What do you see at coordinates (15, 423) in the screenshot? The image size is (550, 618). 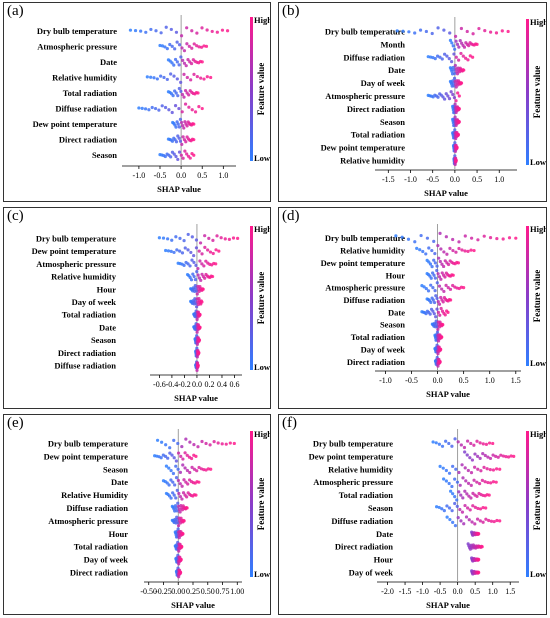 I see `panel-label: (e)` at bounding box center [15, 423].